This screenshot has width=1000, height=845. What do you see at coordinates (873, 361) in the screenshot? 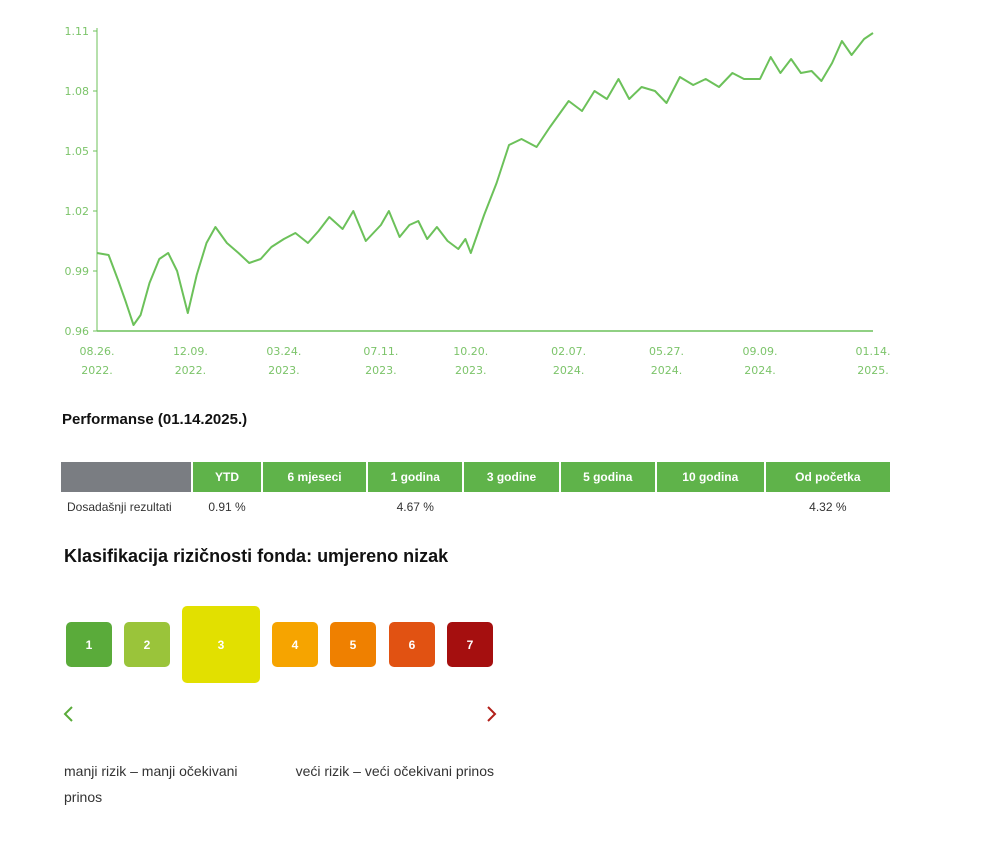
I see `x-tick-label: 01.14. 2025.` at bounding box center [873, 361].